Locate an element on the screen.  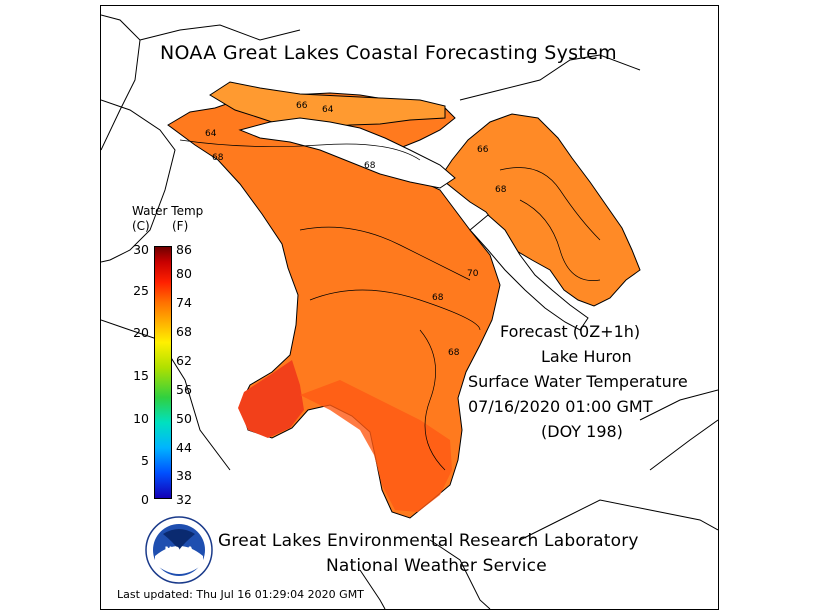
legend-fahrenheit-tick: 86 is located at coordinates (184, 249).